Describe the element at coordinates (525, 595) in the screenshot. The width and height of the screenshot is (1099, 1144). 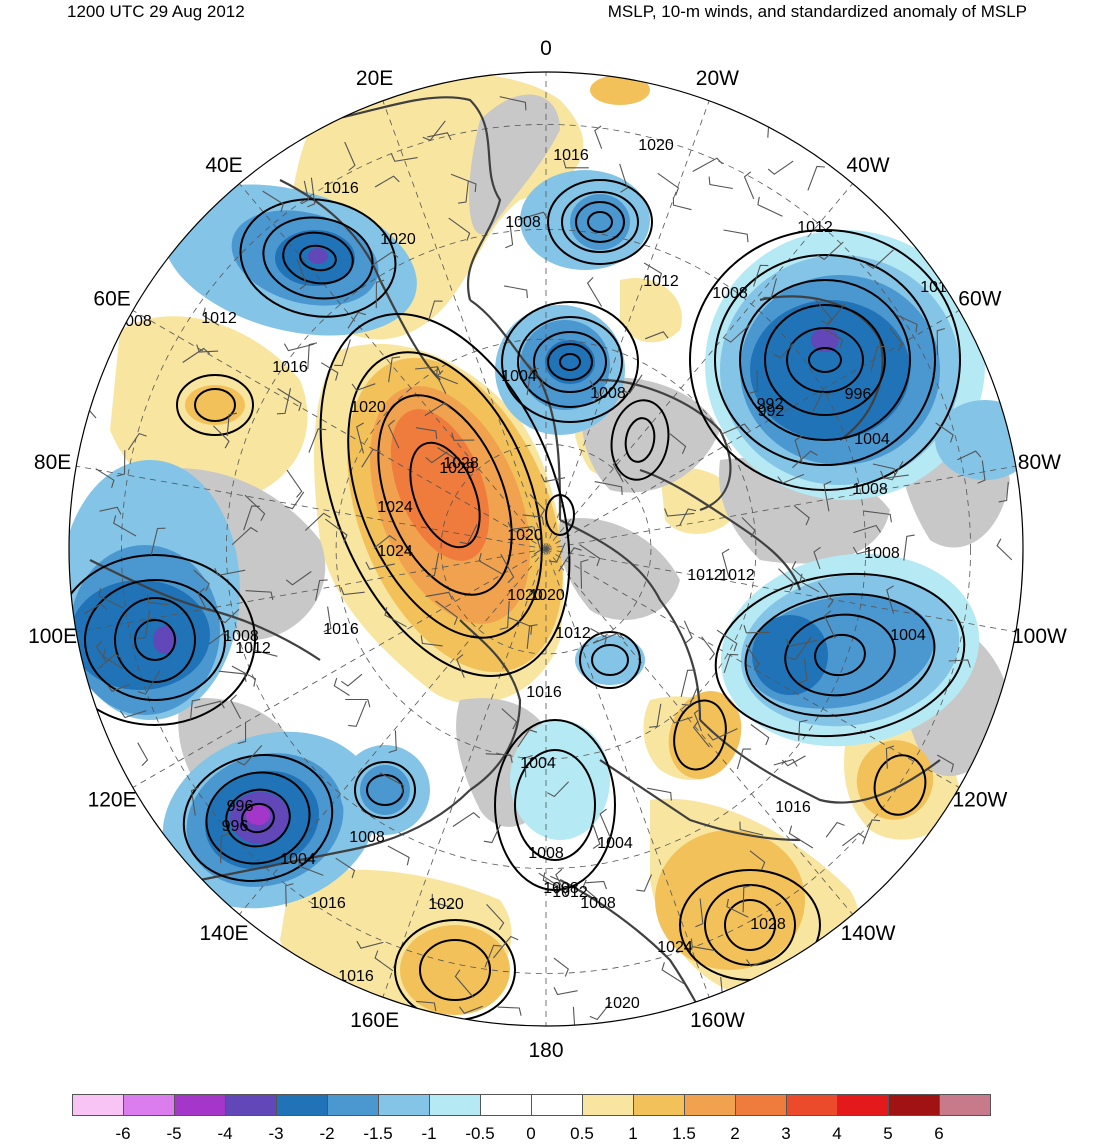
I see `isobar-label: 1020` at that location.